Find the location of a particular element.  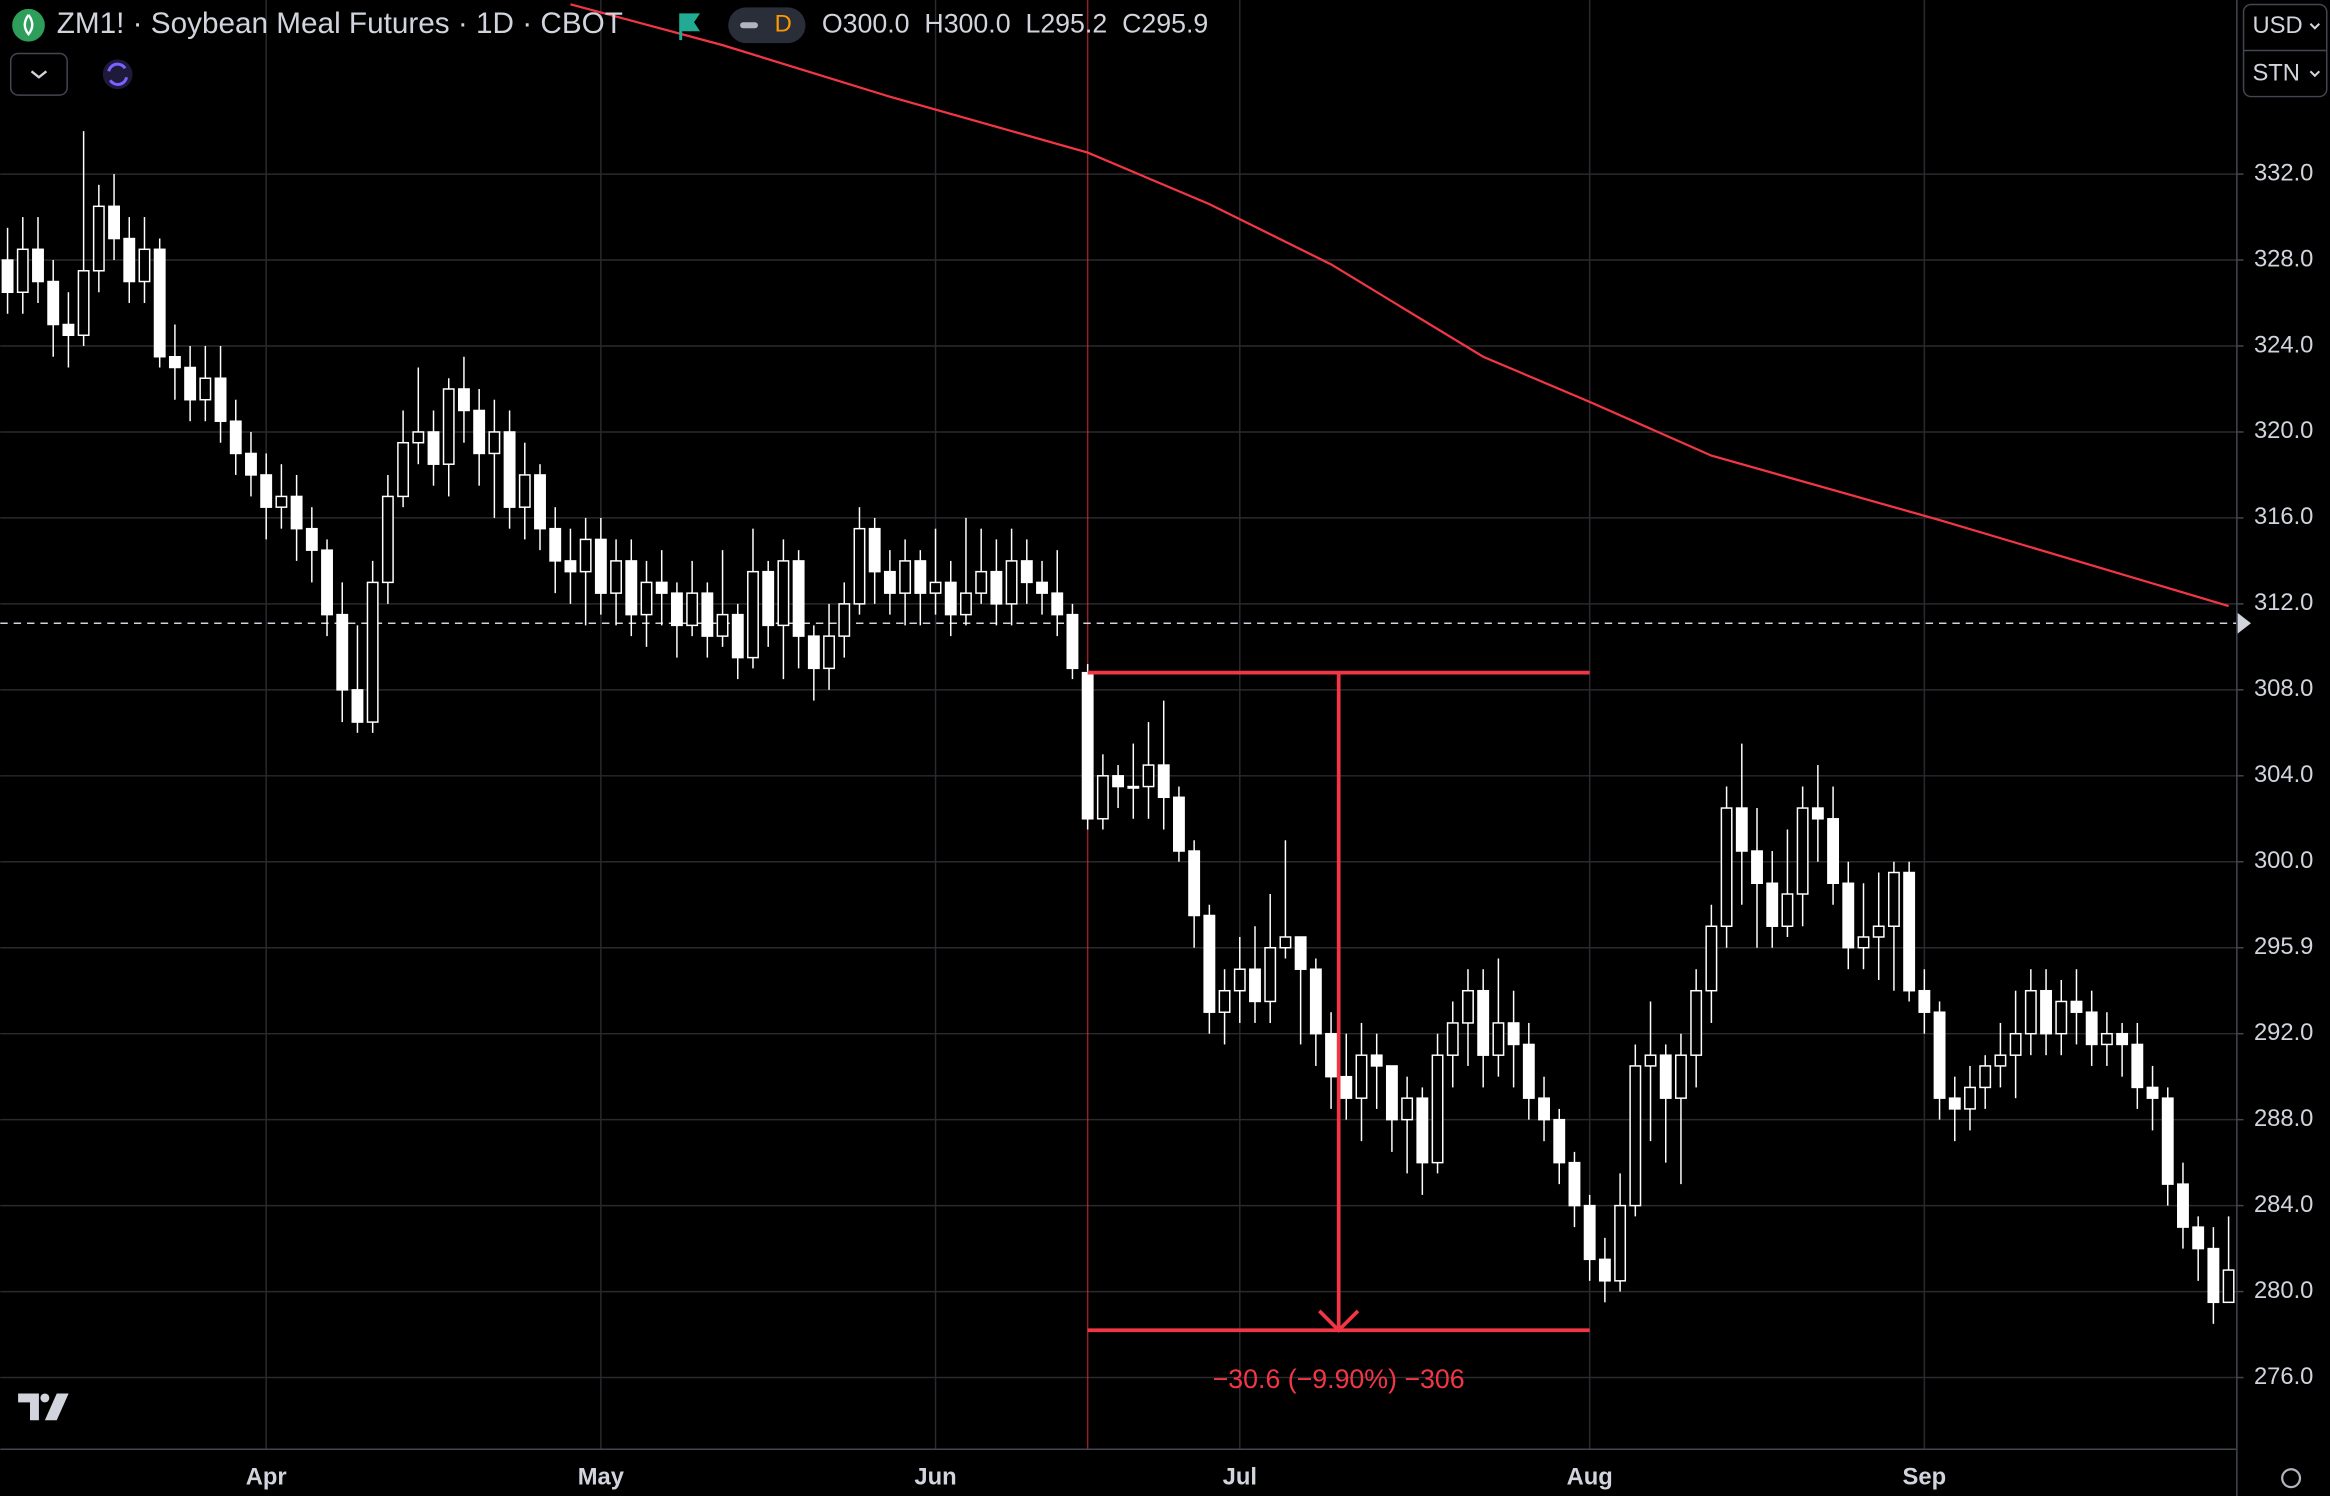

y-tick-label: 320.0 is located at coordinates (2283, 430).